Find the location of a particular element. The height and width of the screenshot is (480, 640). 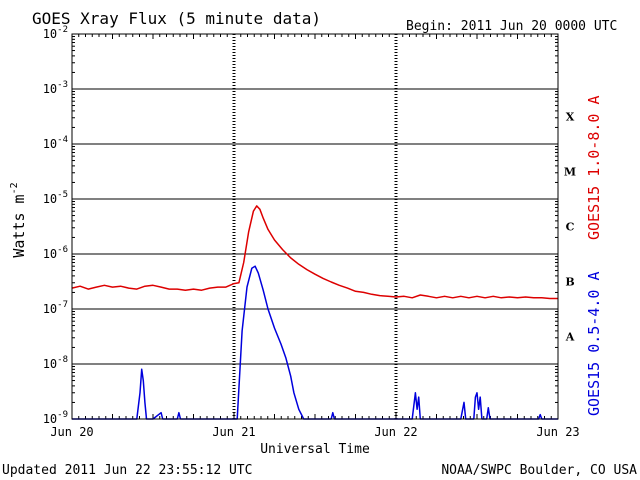

y-tick-label: 10⁻² is located at coordinates (55, 33).